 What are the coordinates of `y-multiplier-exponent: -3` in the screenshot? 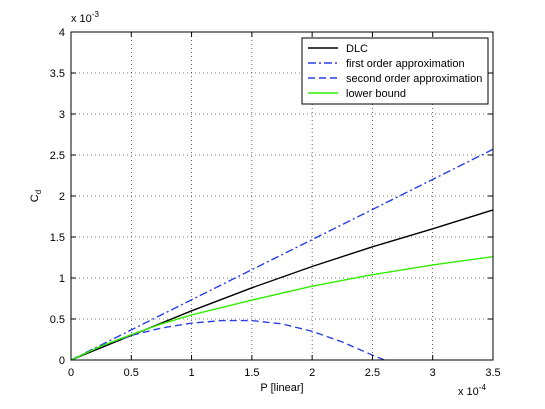 It's located at (96, 14).